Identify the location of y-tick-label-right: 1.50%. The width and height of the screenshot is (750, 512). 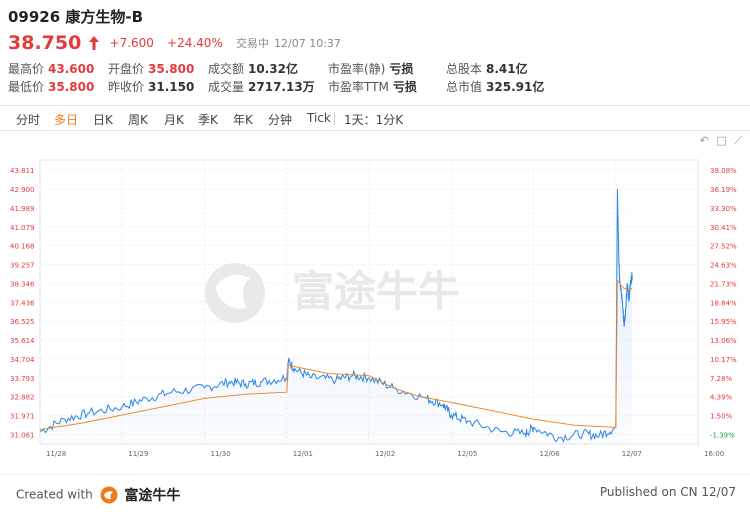
(721, 417).